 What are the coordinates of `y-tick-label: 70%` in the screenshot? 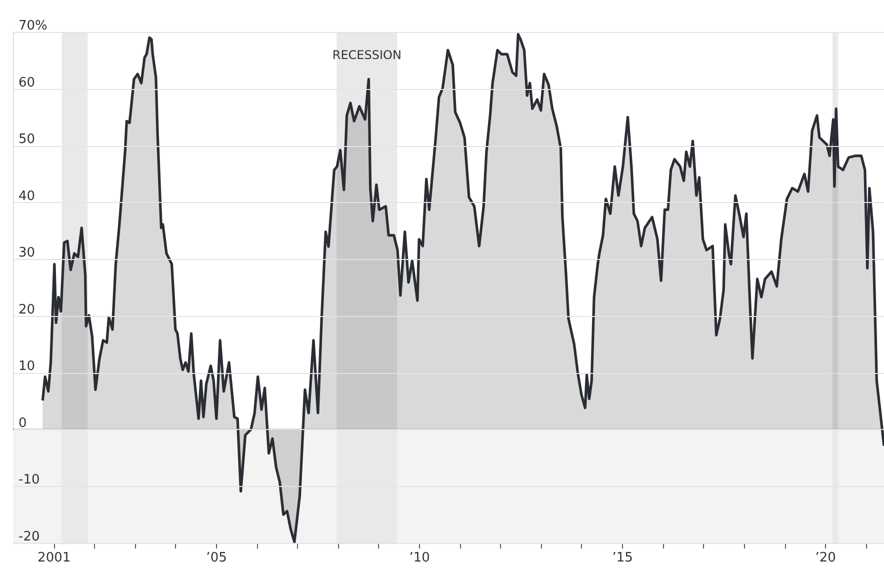 It's located at (33, 26).